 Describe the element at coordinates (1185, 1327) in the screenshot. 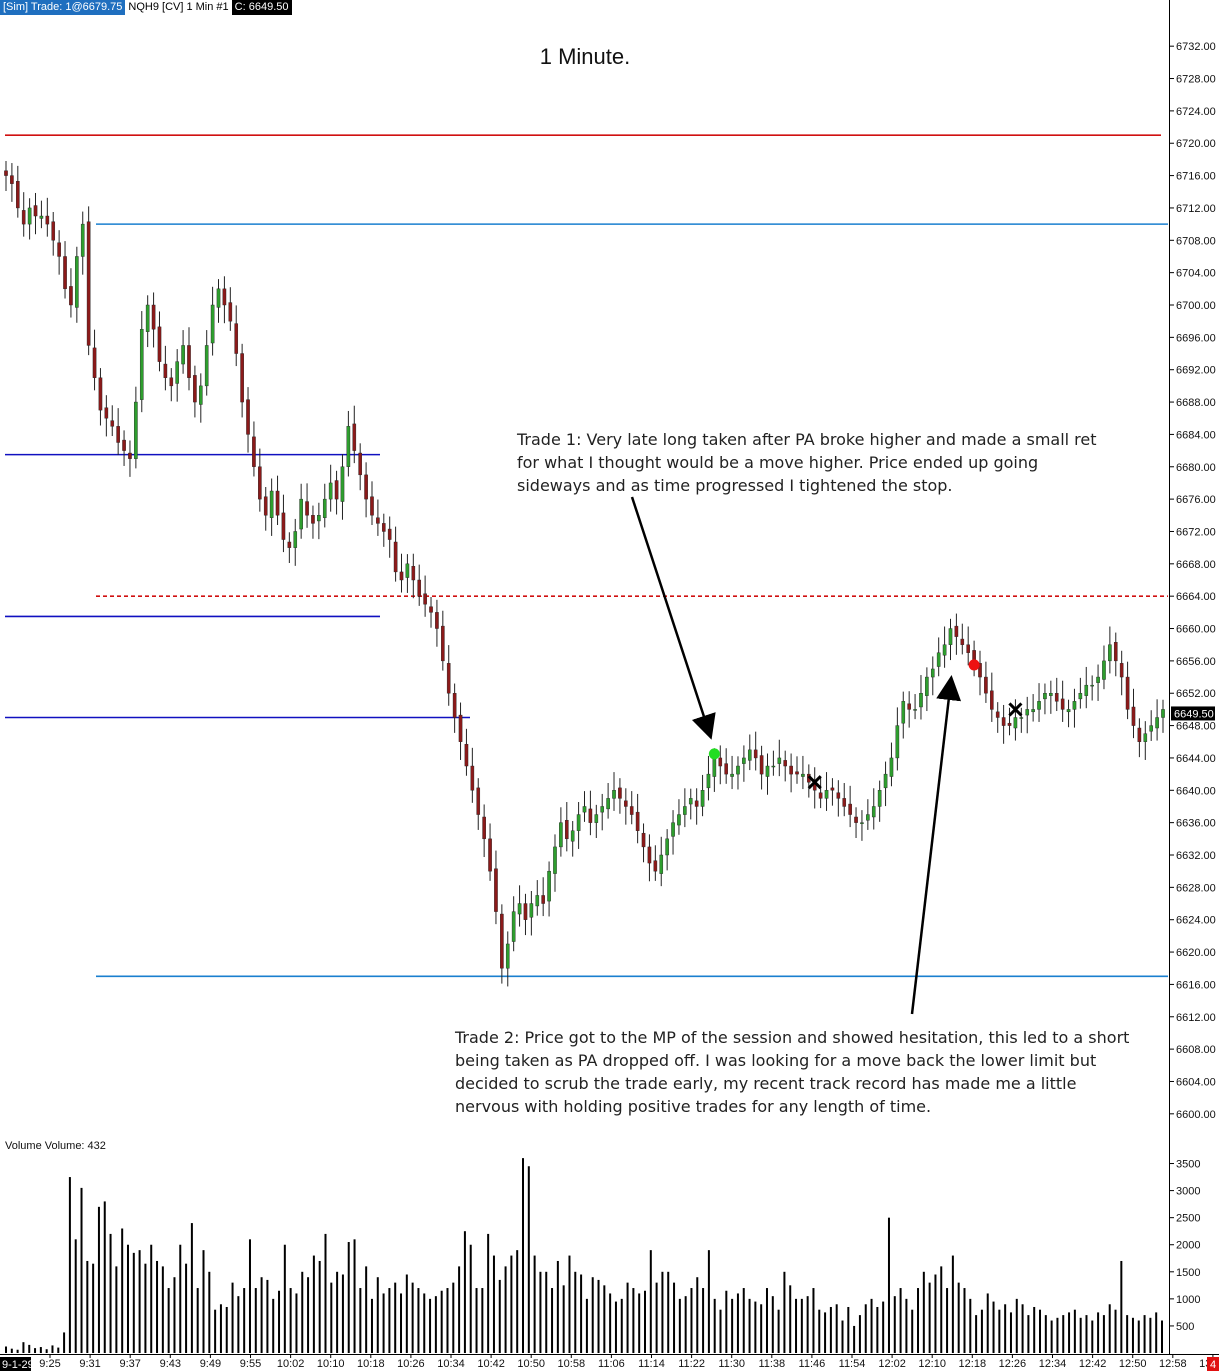

I see `volume-tick-label: 500` at that location.